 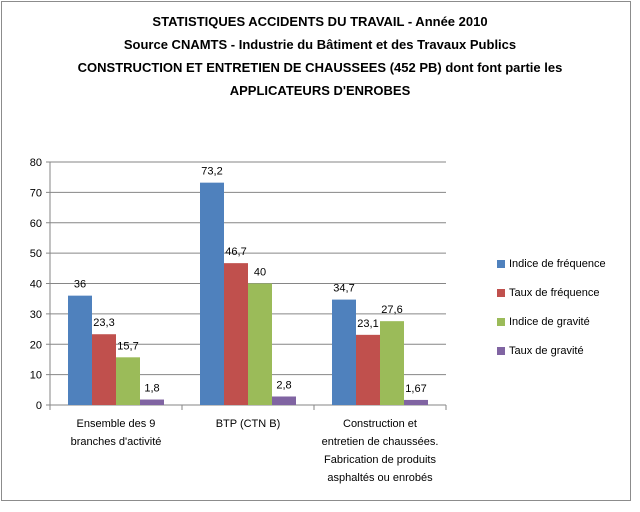 What do you see at coordinates (39, 406) in the screenshot?
I see `y-tick-label: 0` at bounding box center [39, 406].